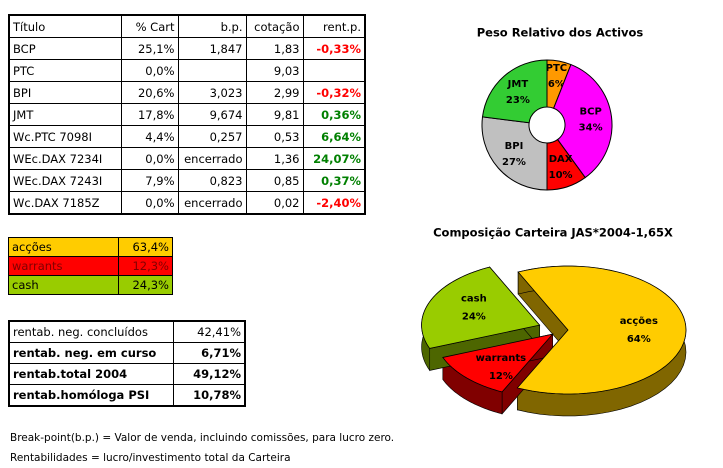  Describe the element at coordinates (639, 339) in the screenshot. I see `slice-value-label: 64%` at that location.